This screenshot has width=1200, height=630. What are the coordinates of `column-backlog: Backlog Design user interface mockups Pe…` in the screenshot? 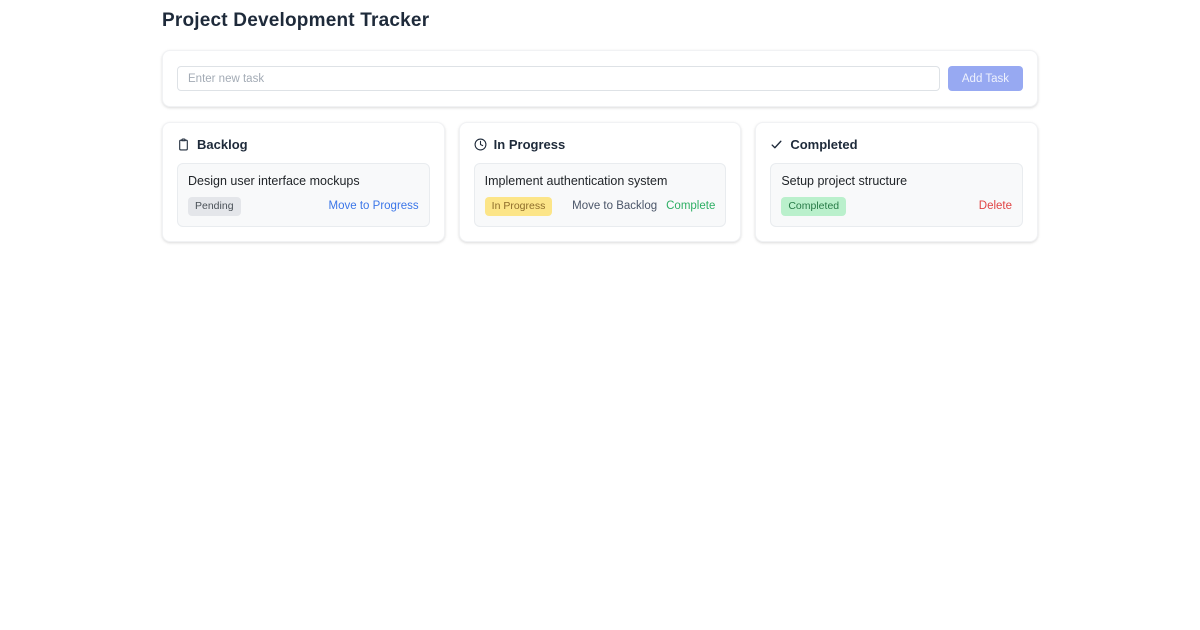 It's located at (303, 182).